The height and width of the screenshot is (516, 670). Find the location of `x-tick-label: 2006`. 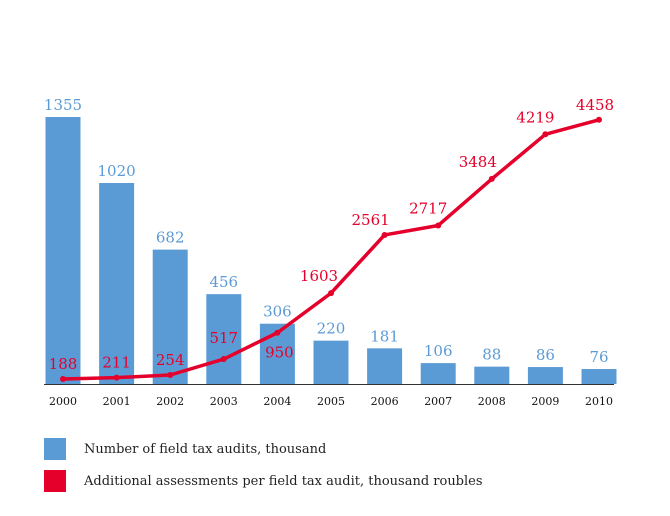

x-tick-label: 2006 is located at coordinates (385, 401).